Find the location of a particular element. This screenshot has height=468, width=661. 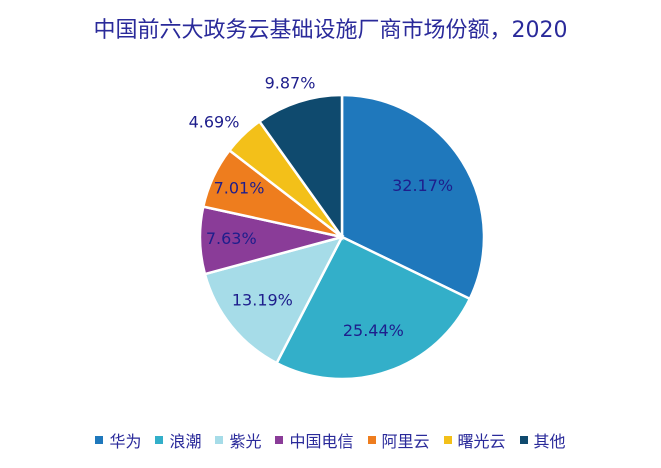

legend-label: 其他 is located at coordinates (549, 441).